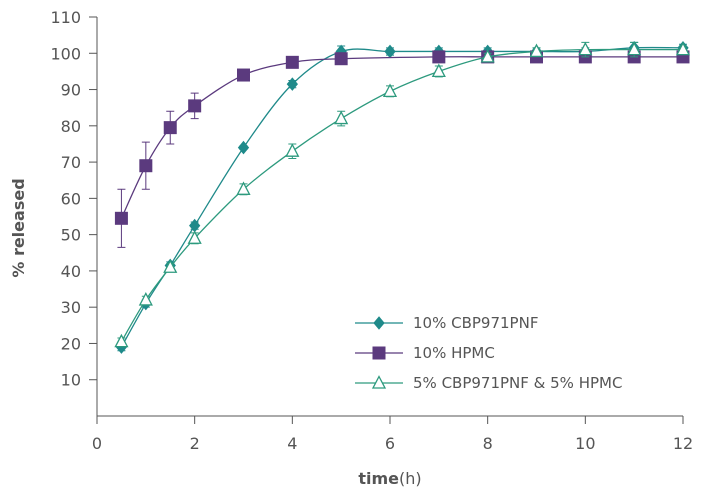 This screenshot has width=705, height=494. Describe the element at coordinates (65, 17) in the screenshot. I see `y-tick-label-10: 110` at that location.